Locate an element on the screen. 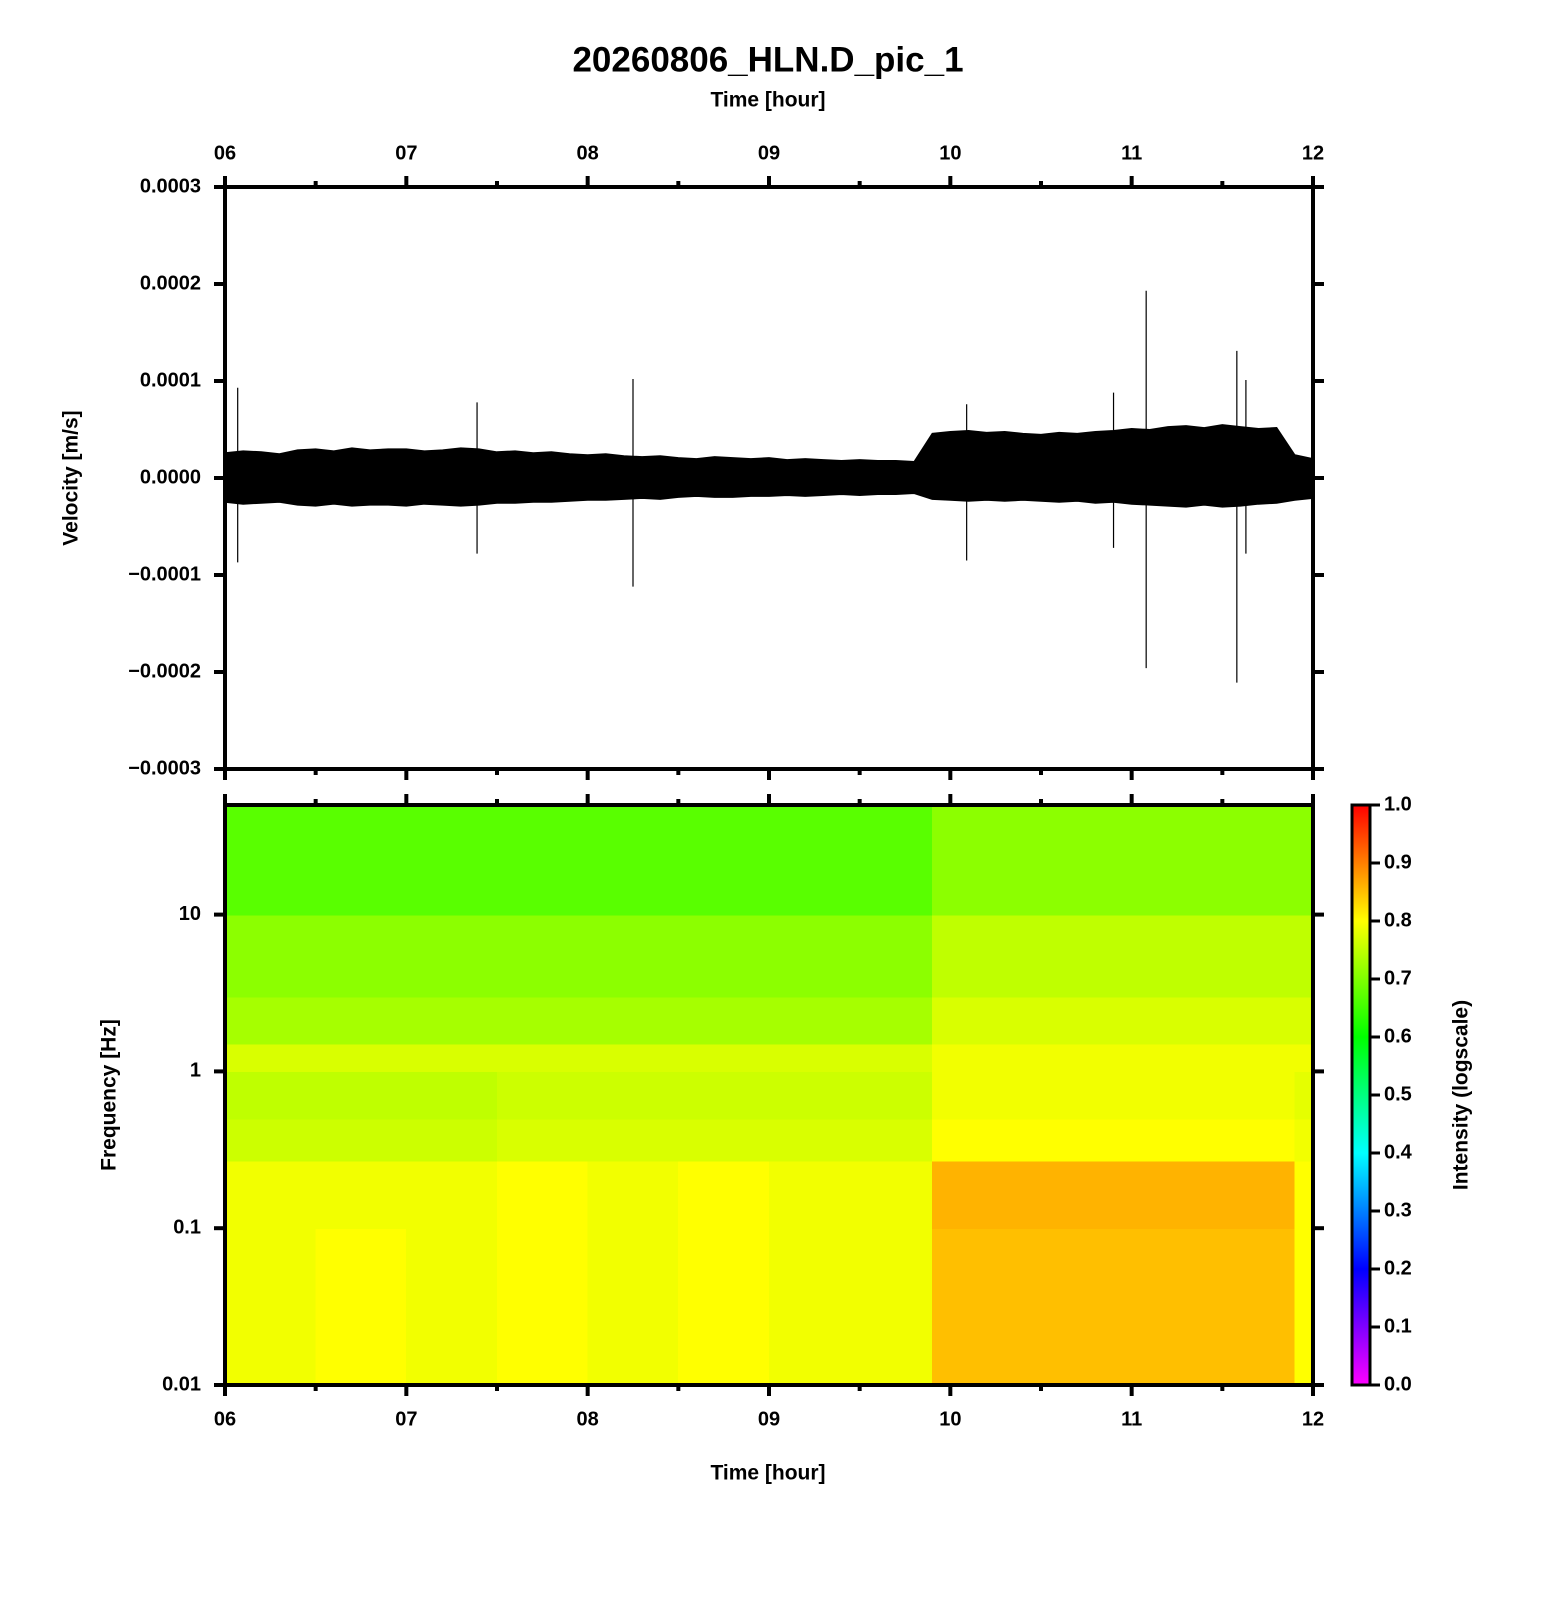  y-tick-label: 0.0002 is located at coordinates (170, 283).